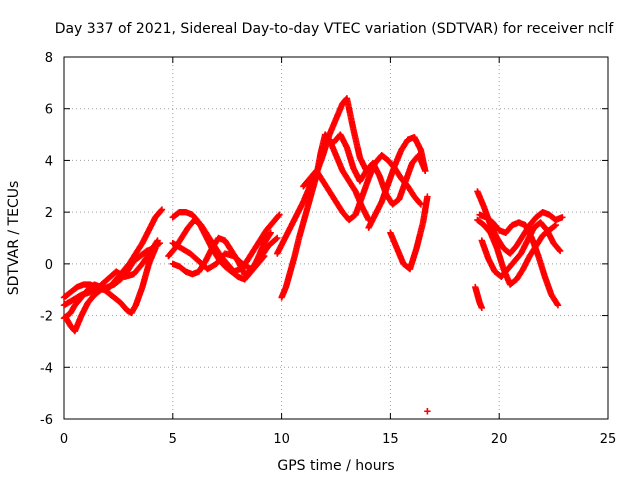 The width and height of the screenshot is (640, 480). I want to click on y-tick-label: 4, so click(49, 161).